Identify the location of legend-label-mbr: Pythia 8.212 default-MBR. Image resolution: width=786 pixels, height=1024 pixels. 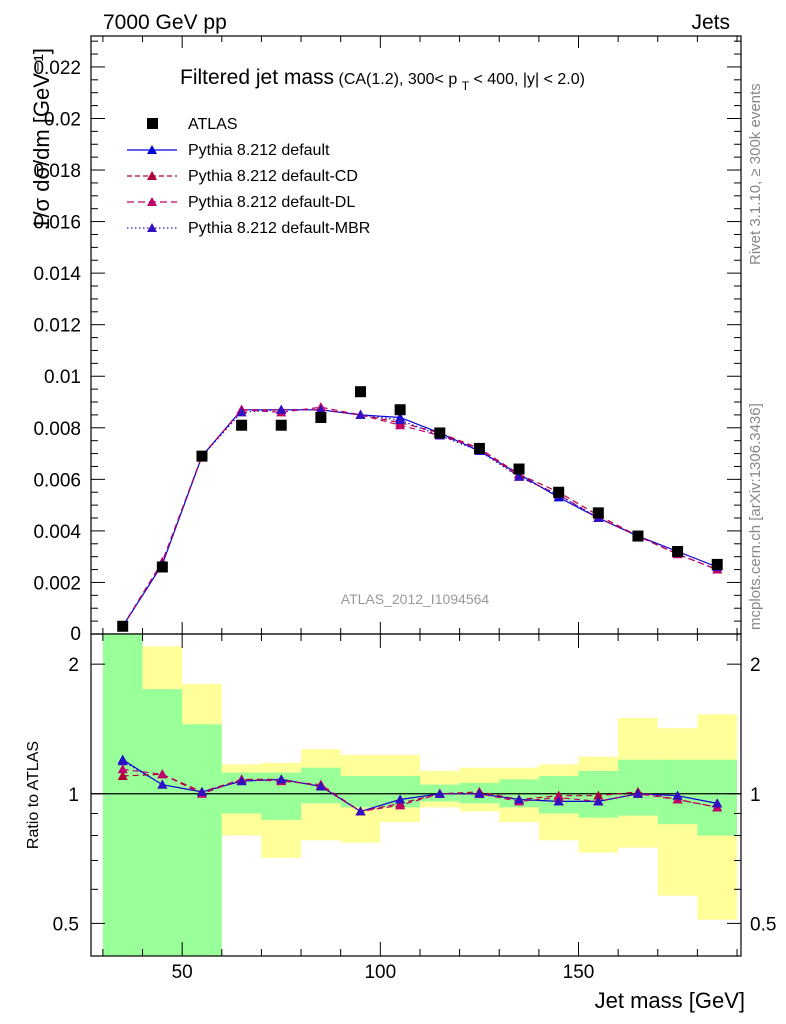
(279, 228).